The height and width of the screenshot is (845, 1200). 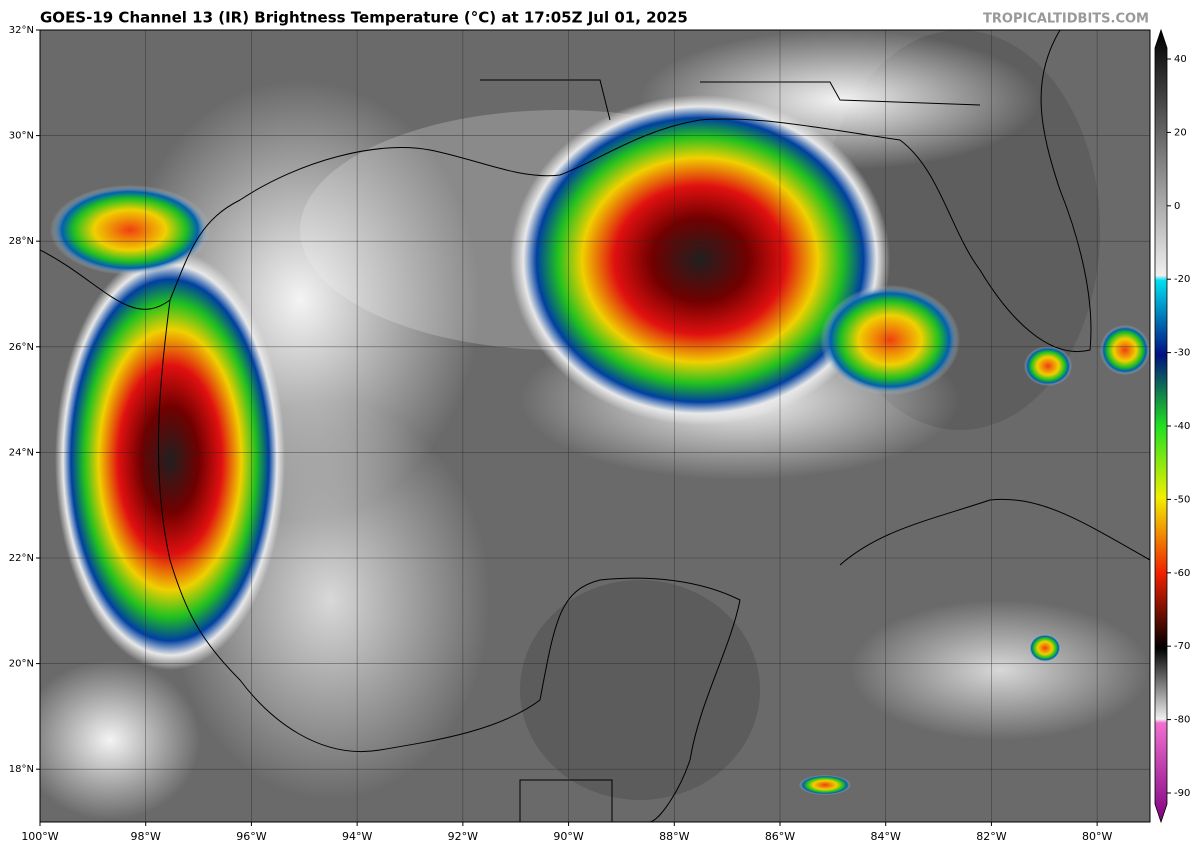 I want to click on y-tick-label: 30°N, so click(x=21, y=136).